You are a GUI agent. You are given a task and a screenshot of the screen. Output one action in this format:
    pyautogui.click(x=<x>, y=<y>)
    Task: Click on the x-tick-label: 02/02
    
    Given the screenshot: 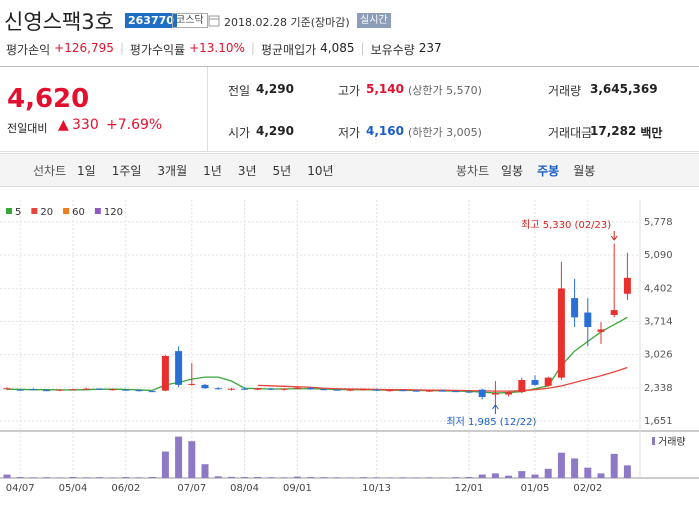 What is the action you would take?
    pyautogui.click(x=587, y=488)
    